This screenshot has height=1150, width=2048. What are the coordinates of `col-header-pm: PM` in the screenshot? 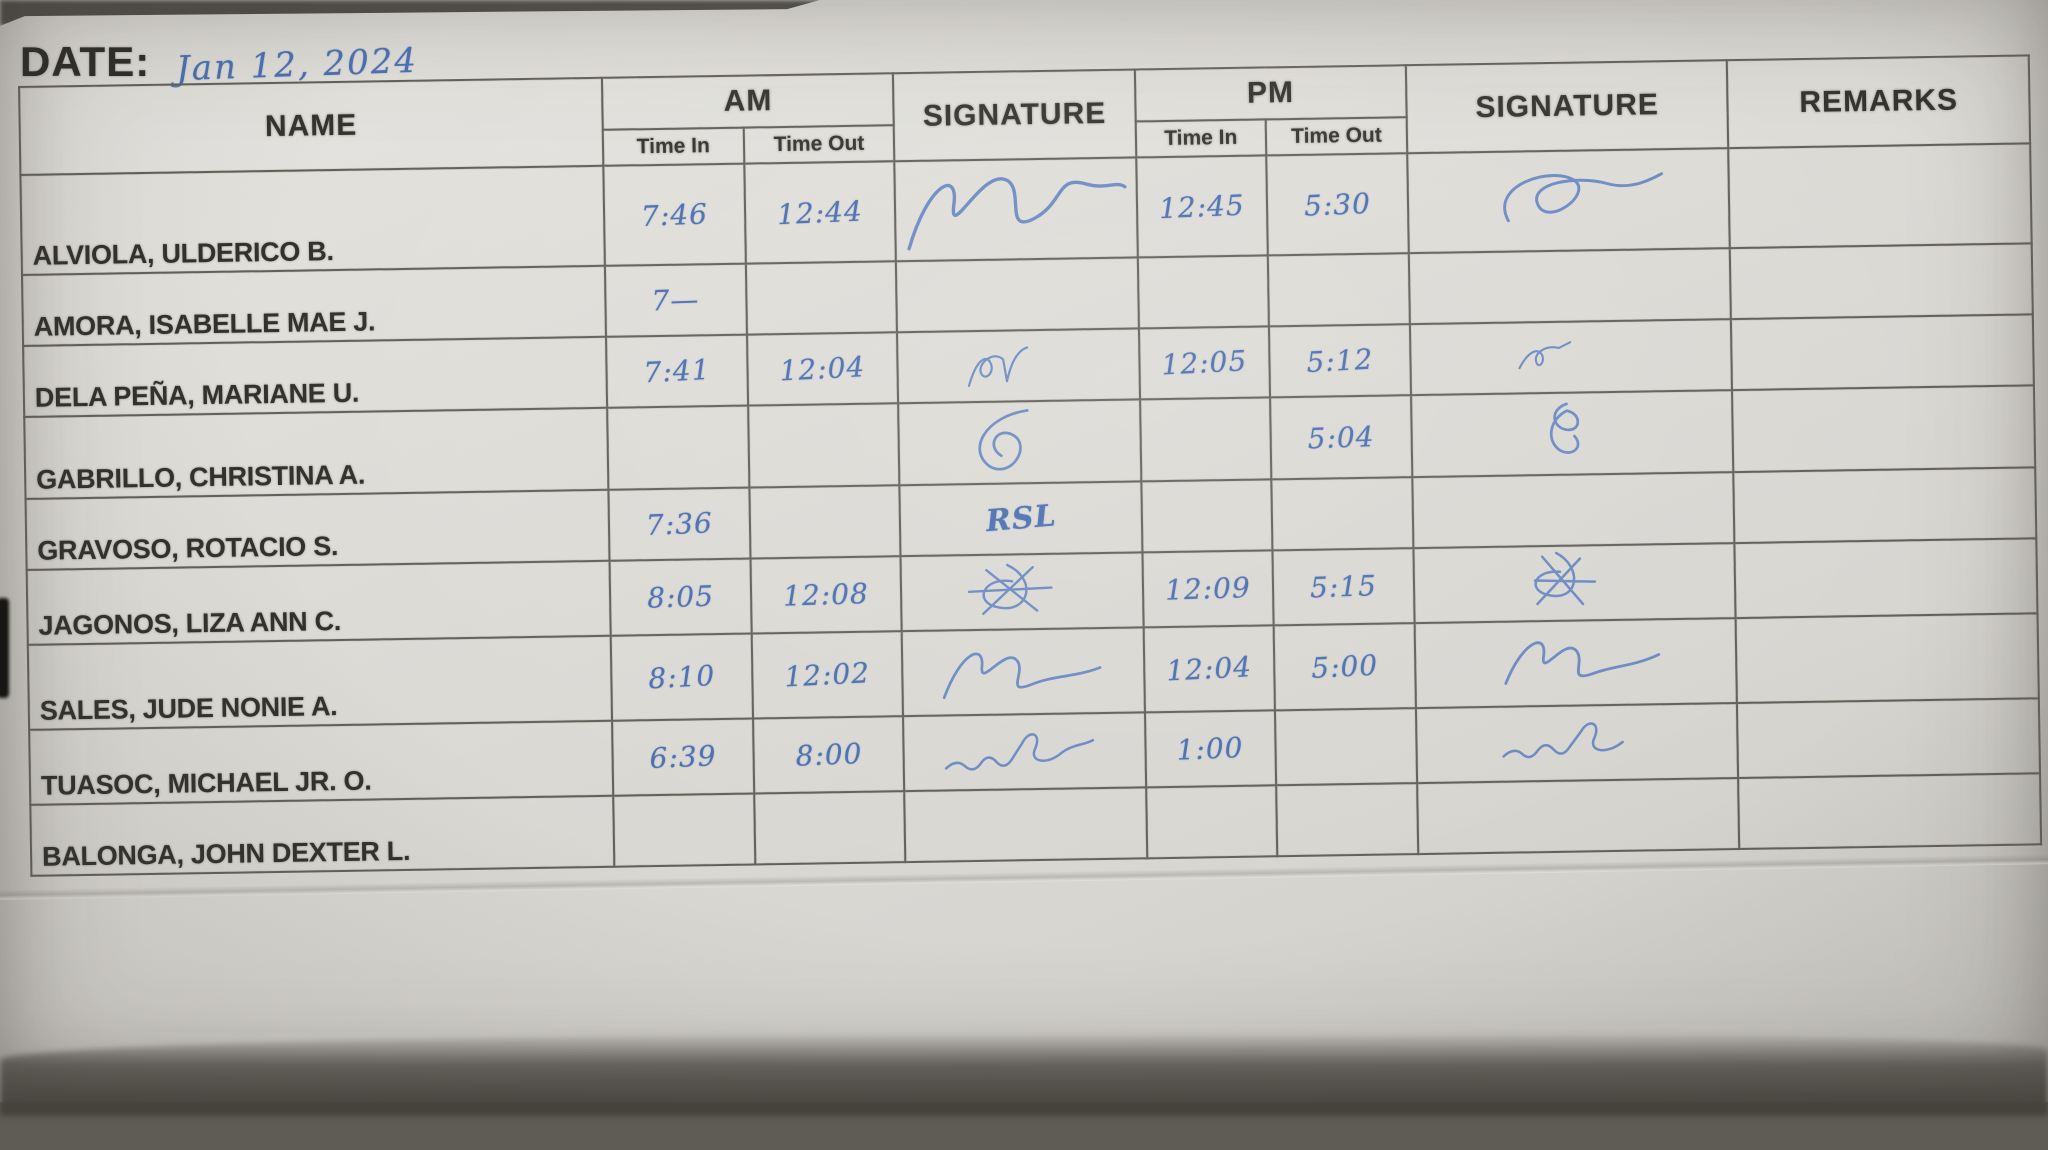 It's located at (1270, 93).